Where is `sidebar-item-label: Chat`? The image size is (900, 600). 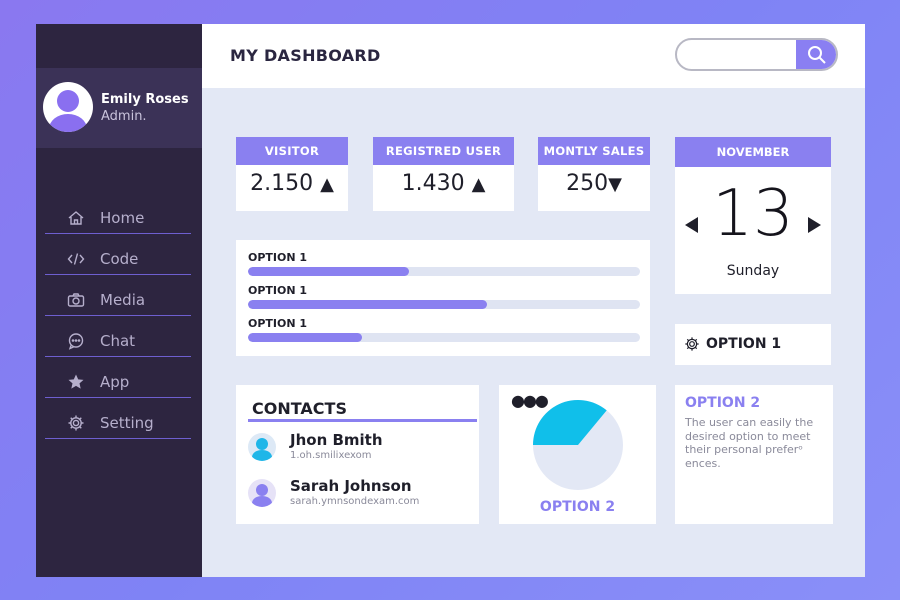 sidebar-item-label: Chat is located at coordinates (118, 341).